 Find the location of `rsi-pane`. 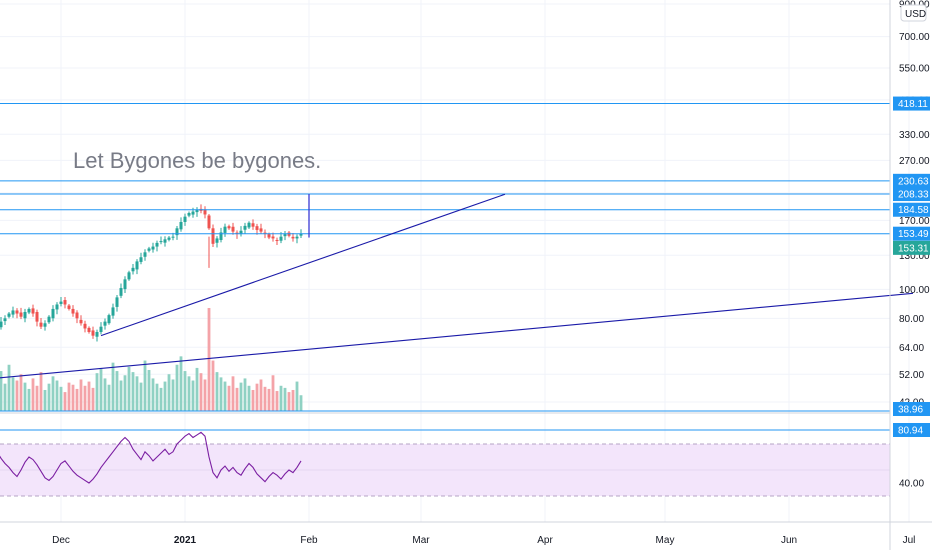

rsi-pane is located at coordinates (445, 464).